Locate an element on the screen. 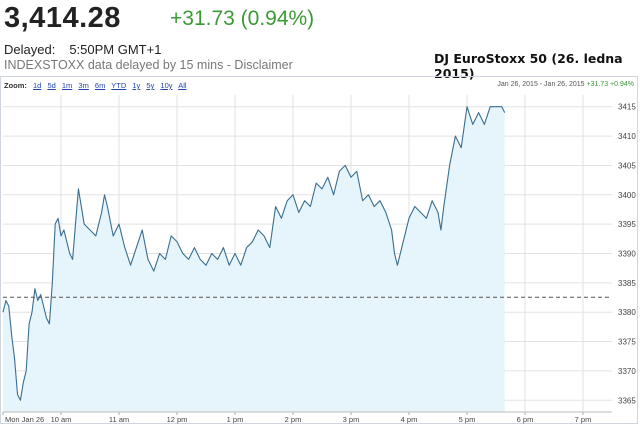  zoom-bar: Zoom: 1d 5d 1m 3m 6m YTD 1y 5y 10y All is located at coordinates (97, 85).